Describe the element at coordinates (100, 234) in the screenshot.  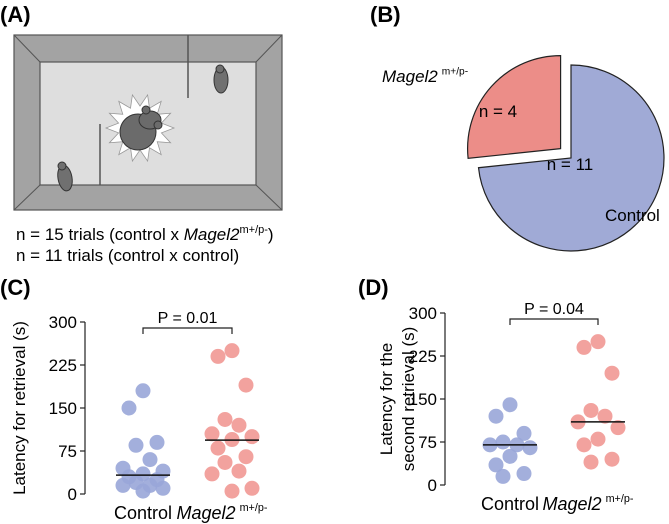
I see `text: n = 15 trials (control x` at that location.